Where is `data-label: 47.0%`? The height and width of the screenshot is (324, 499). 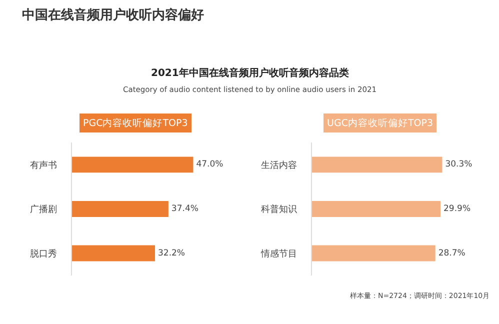
data-label: 47.0% is located at coordinates (210, 165).